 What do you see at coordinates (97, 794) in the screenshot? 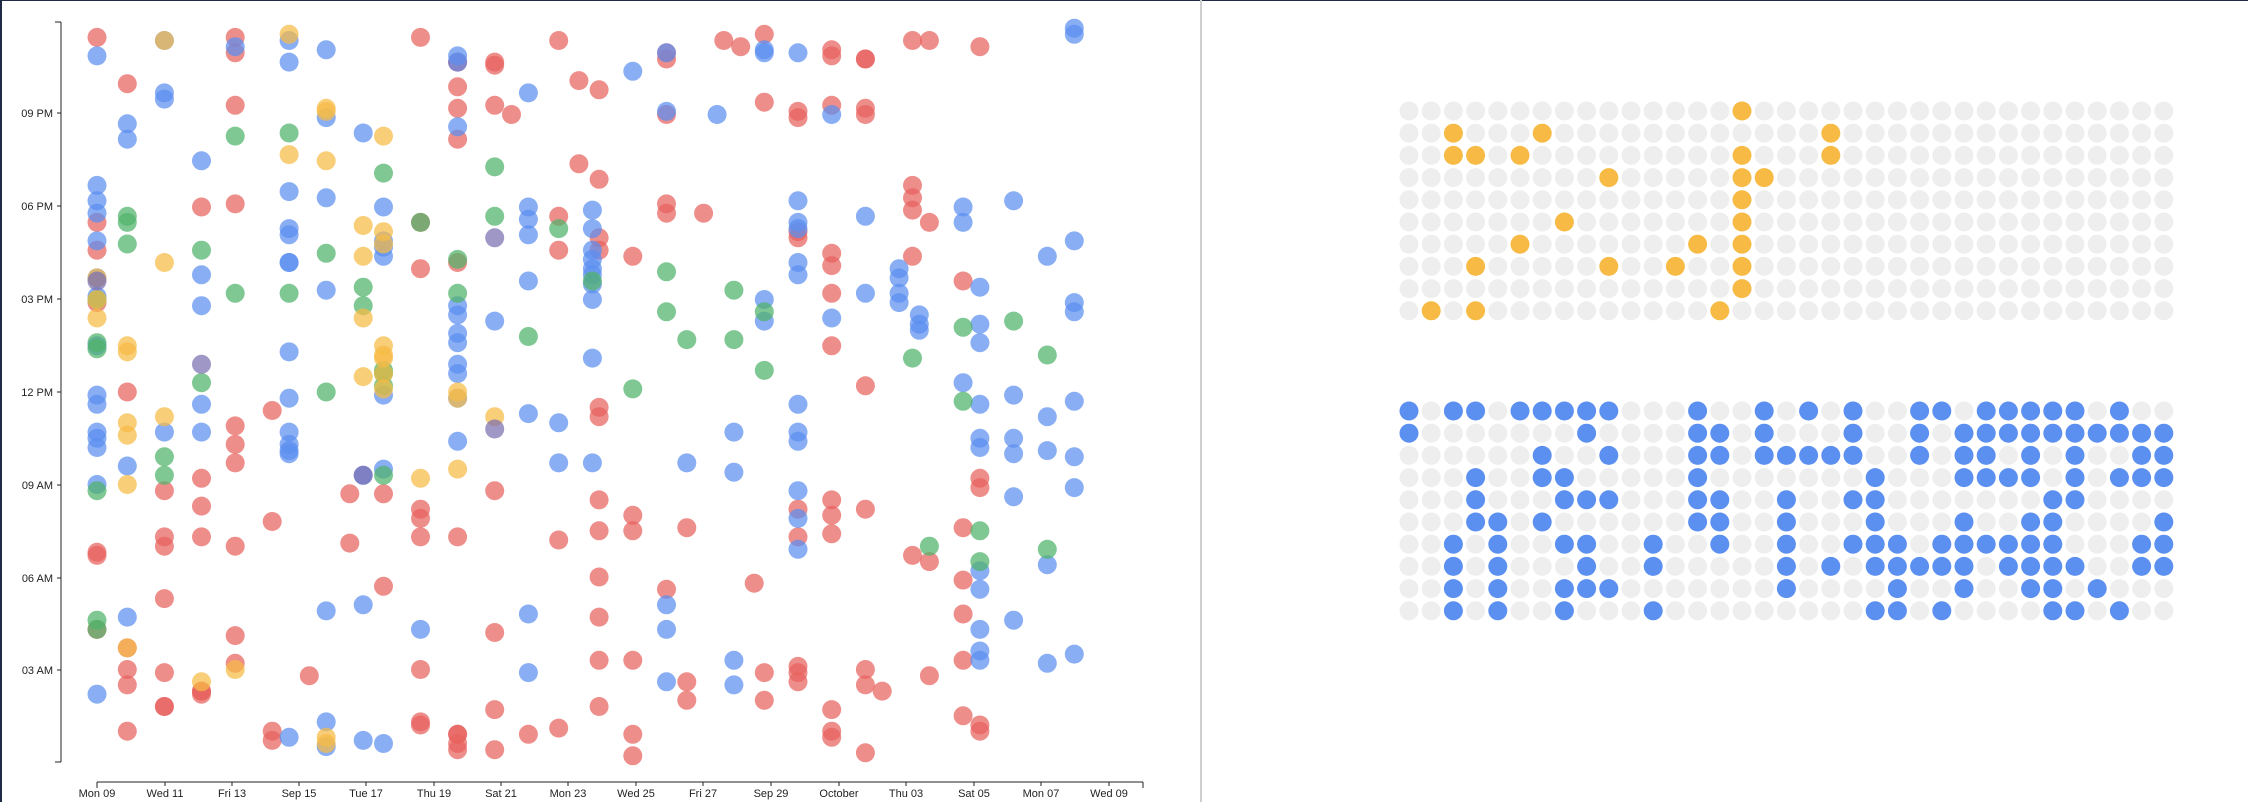
I see `x-tick-label: Mon 09` at bounding box center [97, 794].